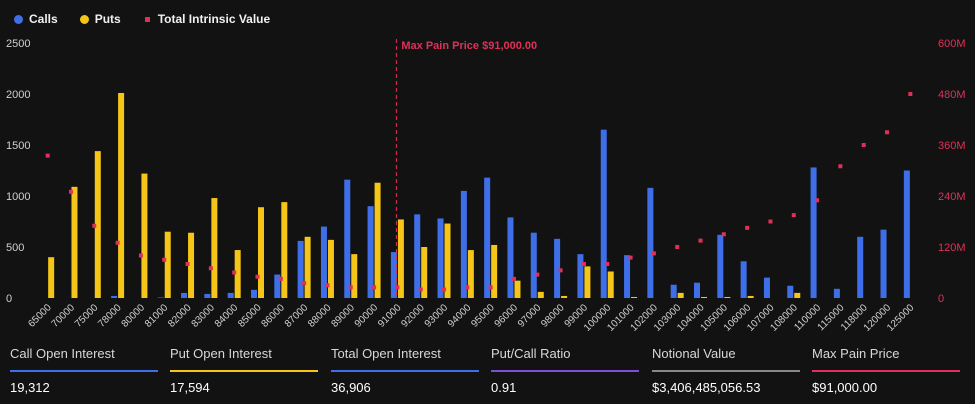  I want to click on stat-value: 19,312, so click(30, 387).